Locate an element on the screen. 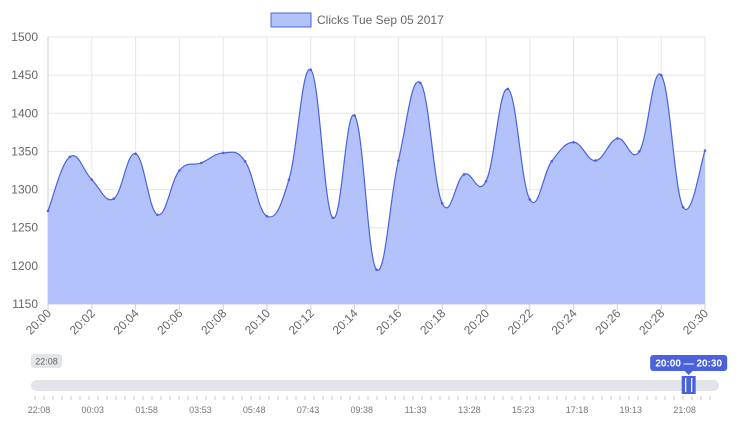  legend-swatch is located at coordinates (291, 20).